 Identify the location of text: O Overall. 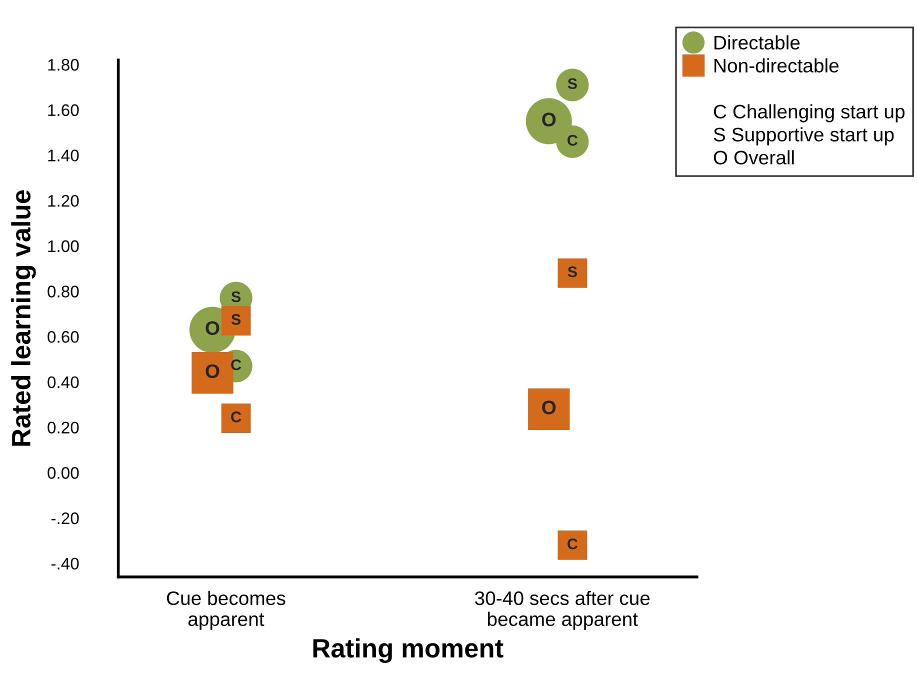
(754, 157).